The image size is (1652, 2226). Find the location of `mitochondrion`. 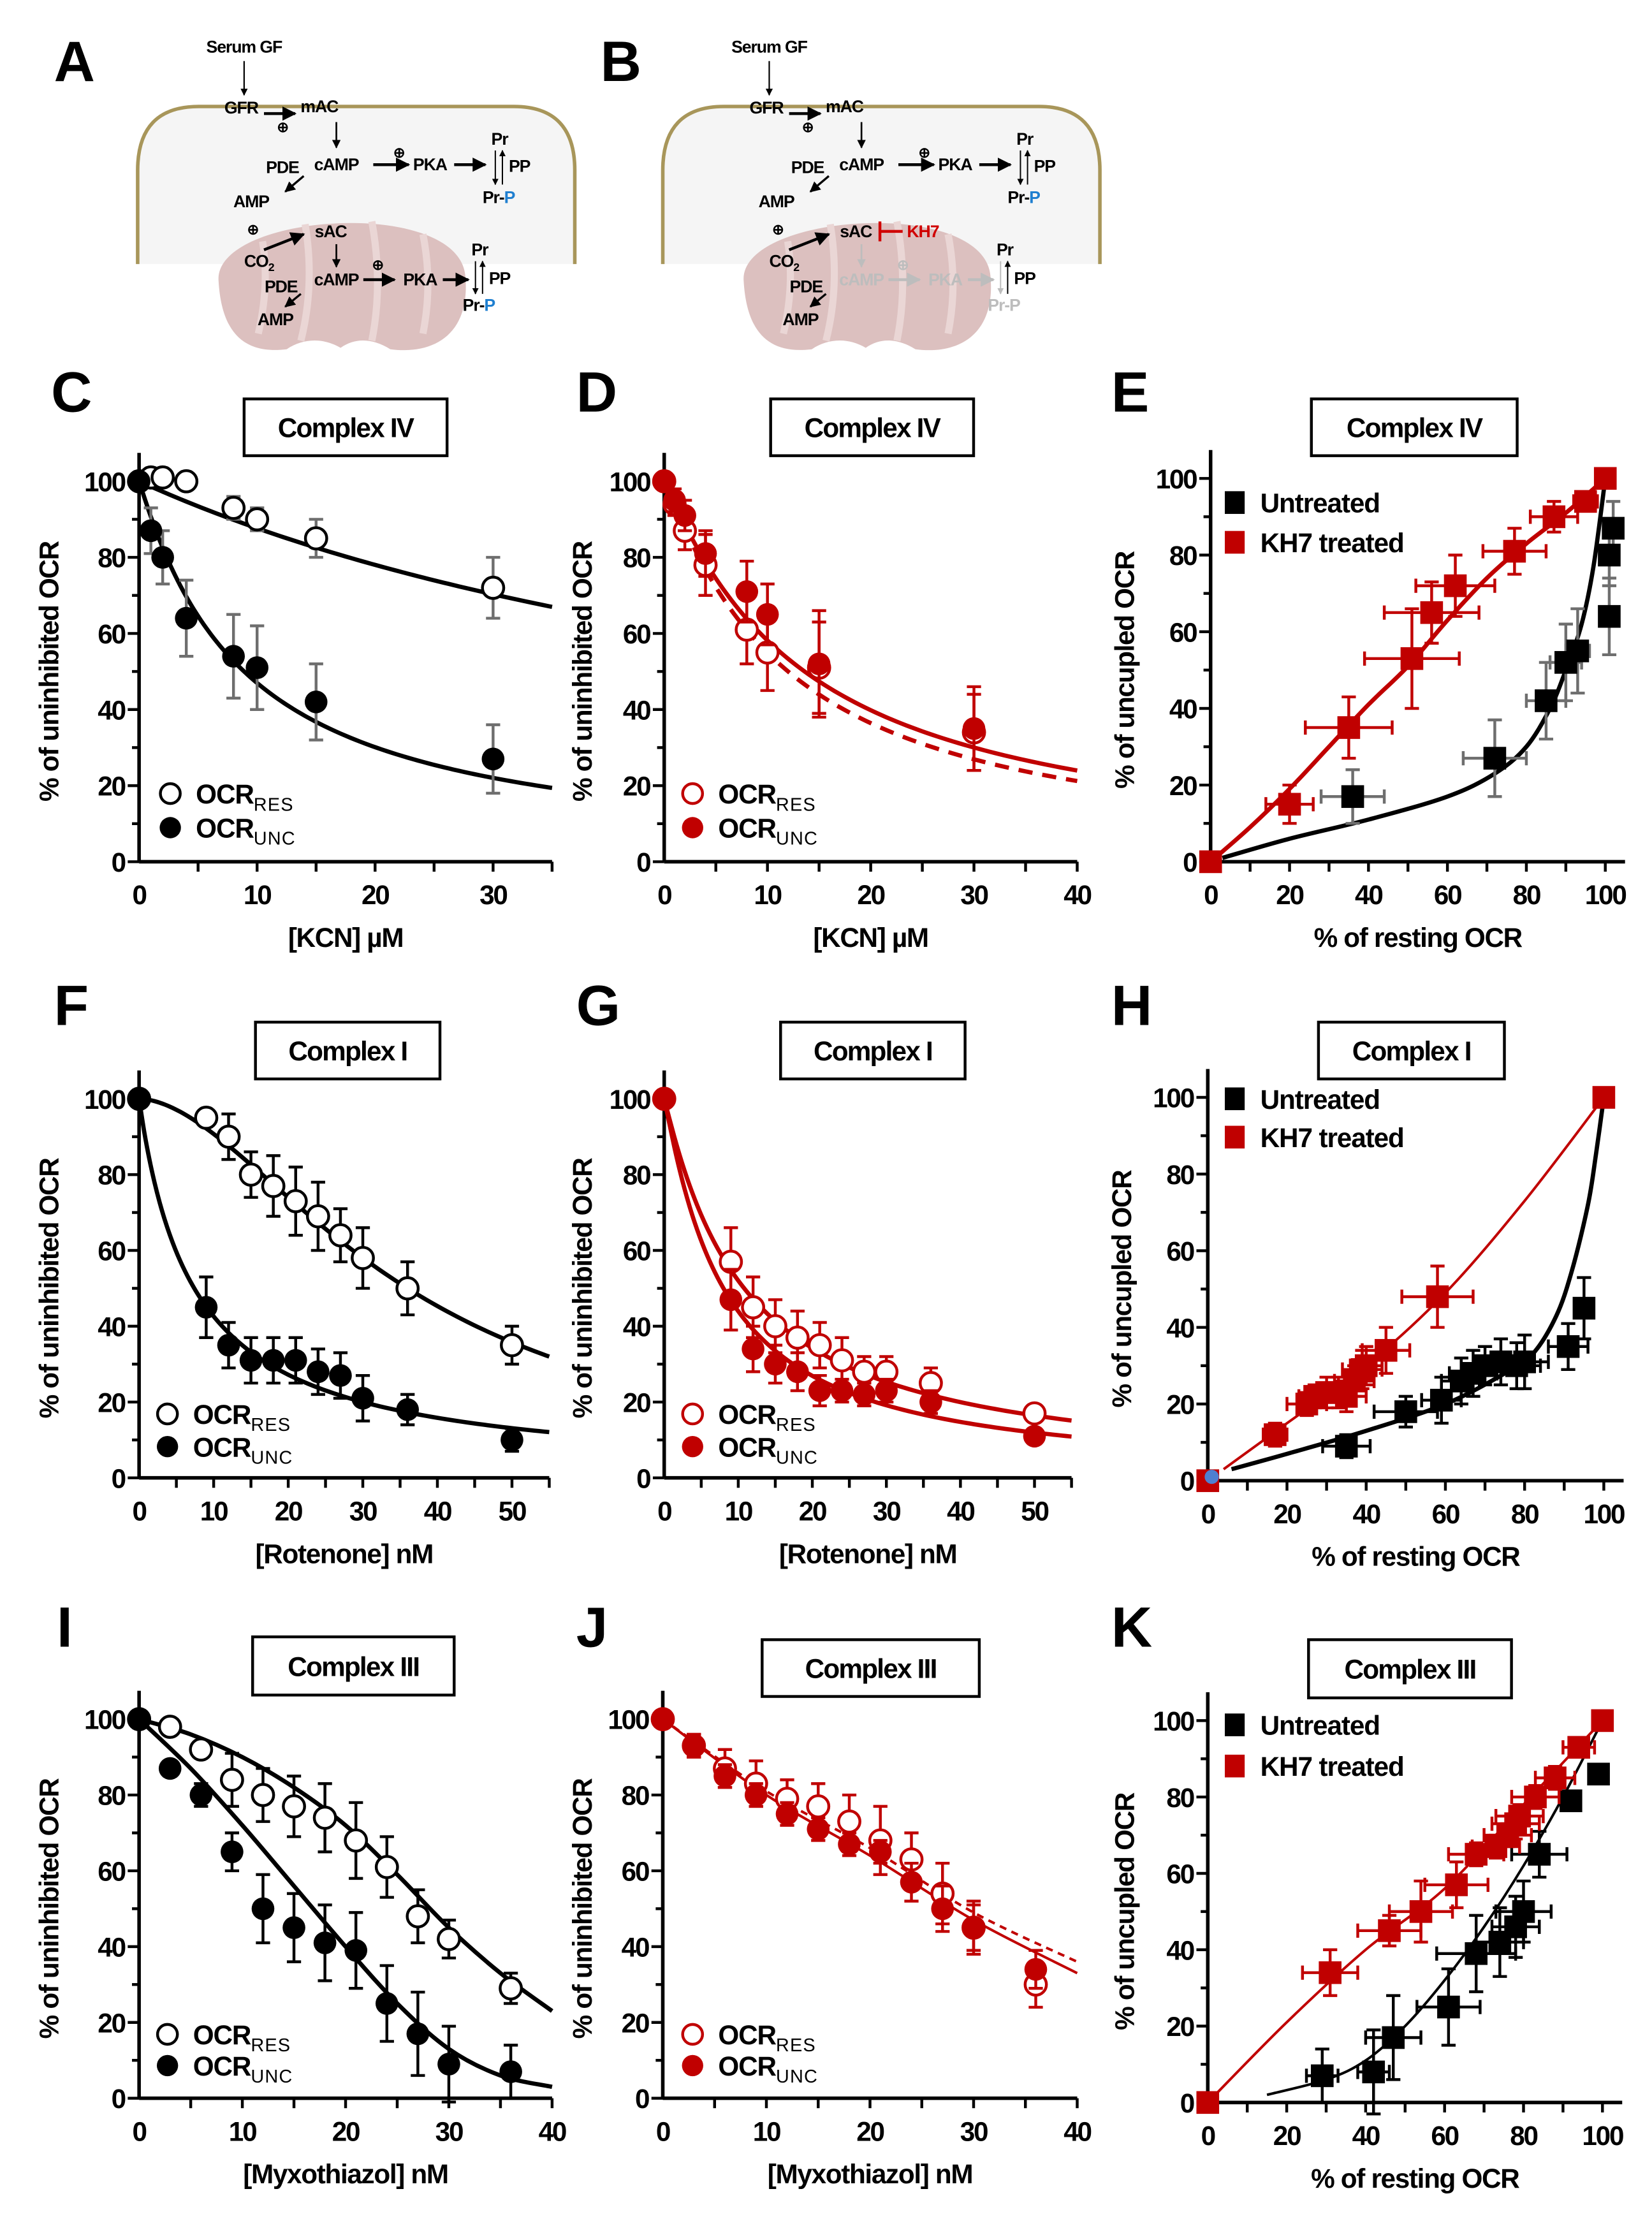

mitochondrion is located at coordinates (867, 287).